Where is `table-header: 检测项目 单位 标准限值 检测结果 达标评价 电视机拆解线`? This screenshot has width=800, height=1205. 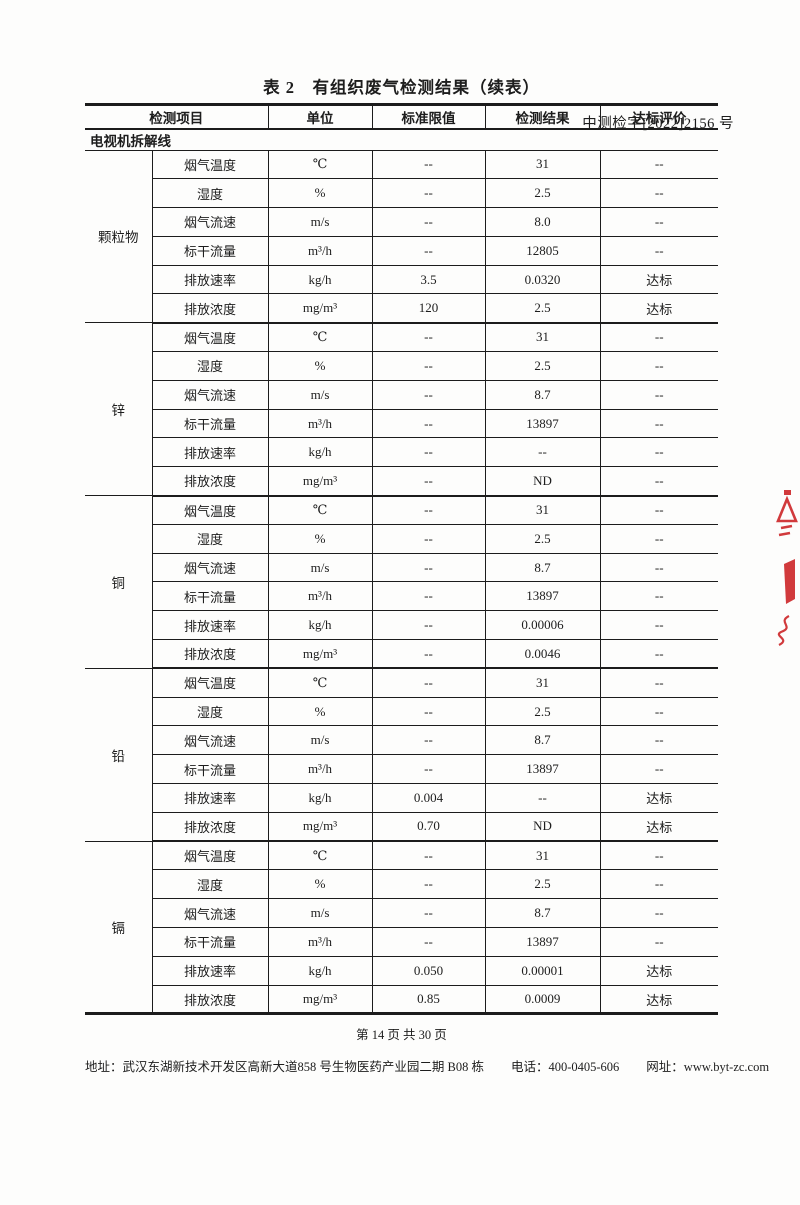 table-header: 检测项目 单位 标准限值 检测结果 达标评价 电视机拆解线 is located at coordinates (401, 127).